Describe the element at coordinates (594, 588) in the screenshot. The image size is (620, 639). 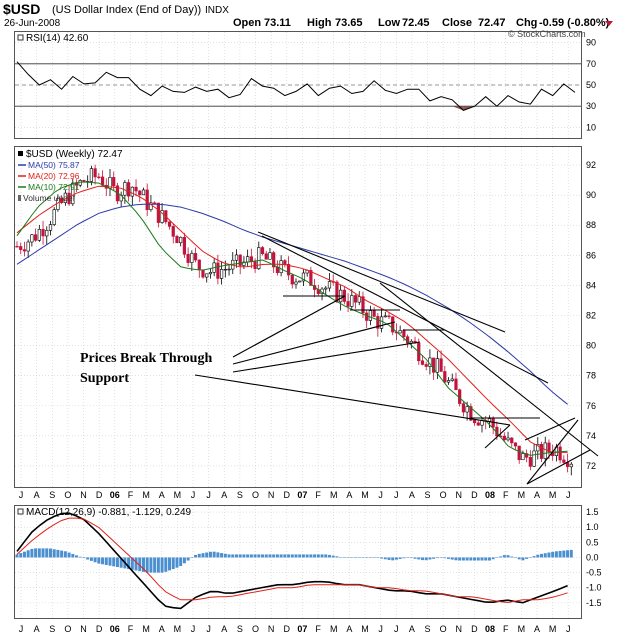
I see `macd-tick-label: -1.0` at that location.